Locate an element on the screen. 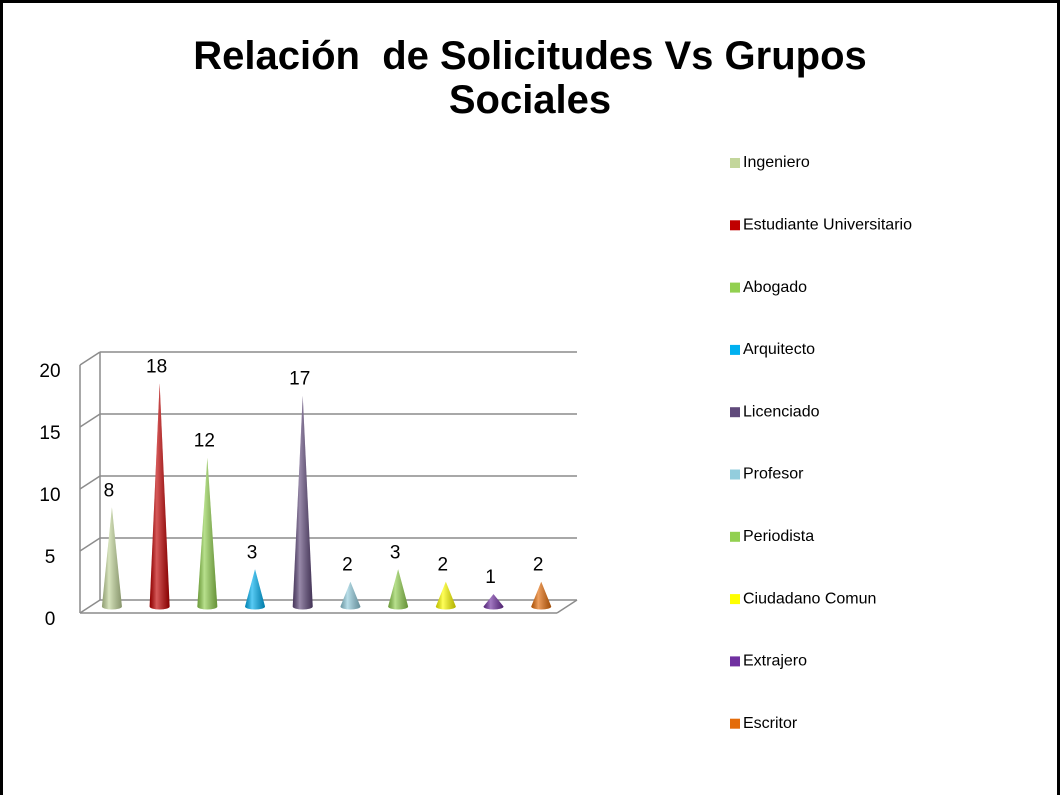 This screenshot has width=1060, height=795. legend-label: Ingeniero is located at coordinates (776, 162).